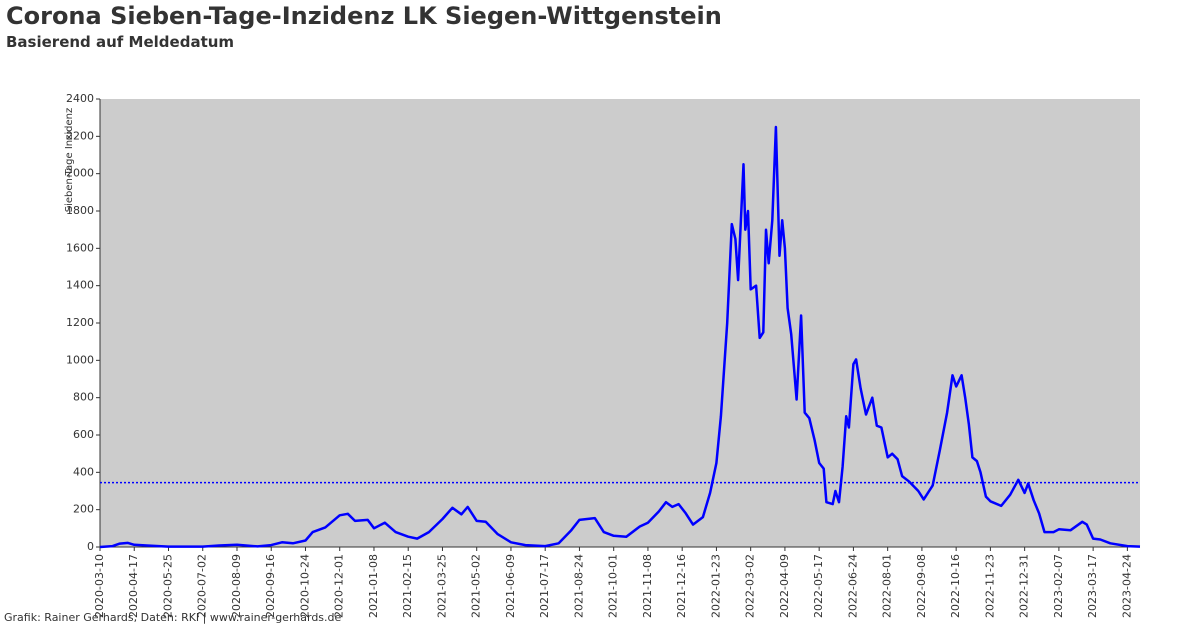 The height and width of the screenshot is (628, 1200). What do you see at coordinates (80, 359) in the screenshot?
I see `y-tick-label: 1000` at bounding box center [80, 359].